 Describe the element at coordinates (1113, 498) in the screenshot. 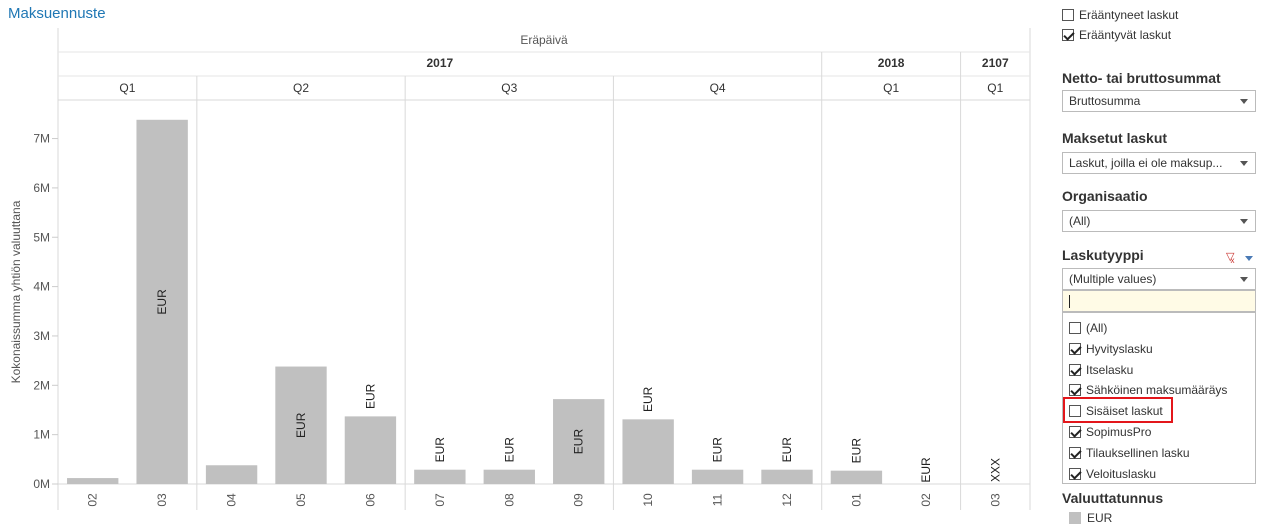

I see `valuutta-title: Valuuttatunnus` at that location.